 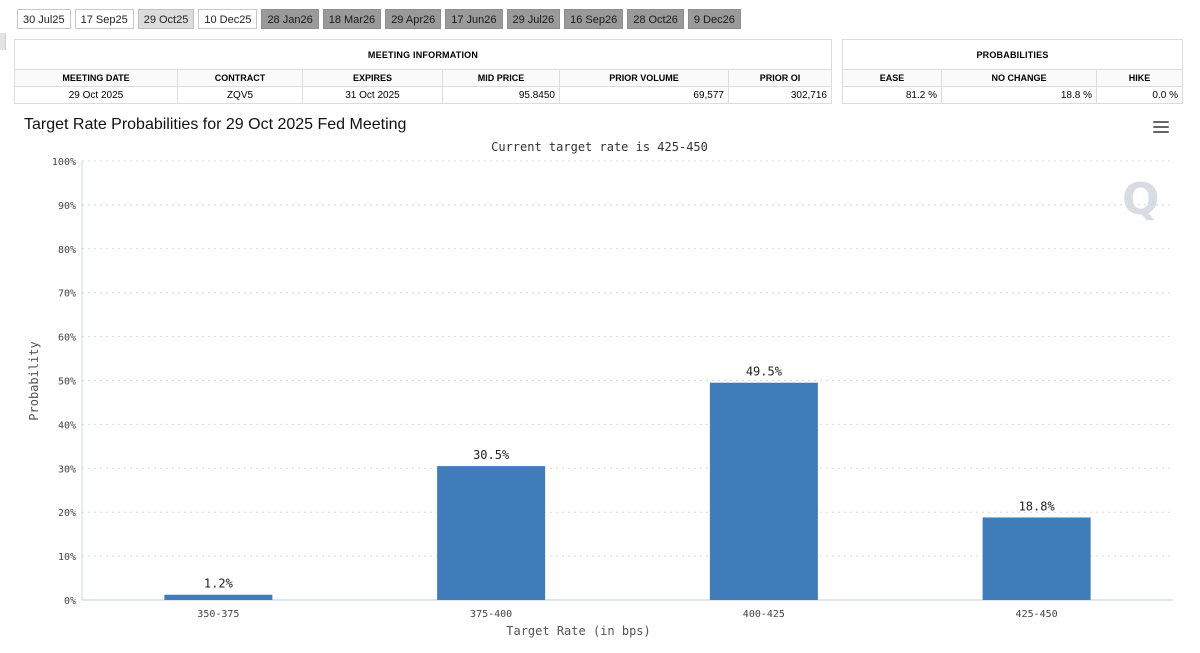 What do you see at coordinates (644, 95) in the screenshot?
I see `prior-volume-value: 69,577` at bounding box center [644, 95].